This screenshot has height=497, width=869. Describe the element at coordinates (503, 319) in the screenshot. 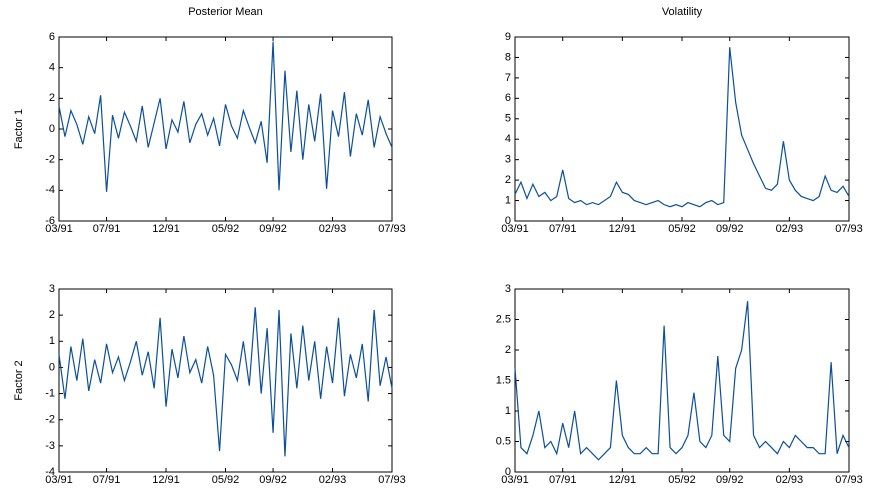

I see `y-tick-label: 2.5` at that location.